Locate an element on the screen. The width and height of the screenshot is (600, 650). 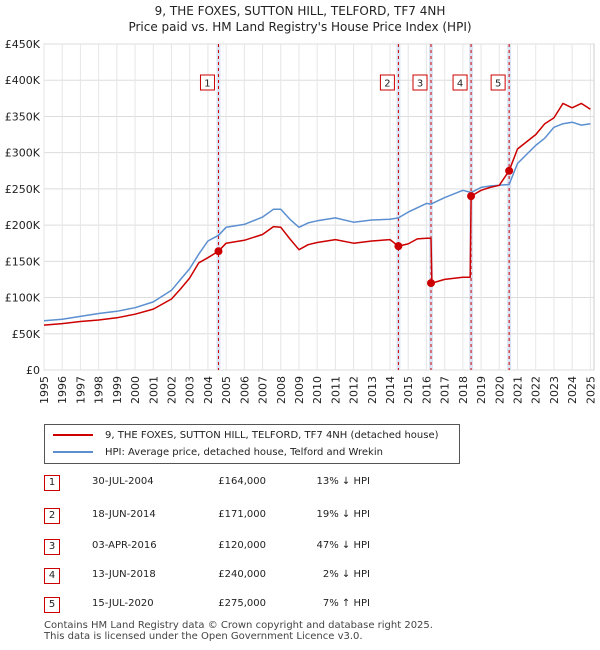
y-tick-label: £200K is located at coordinates (23, 225).